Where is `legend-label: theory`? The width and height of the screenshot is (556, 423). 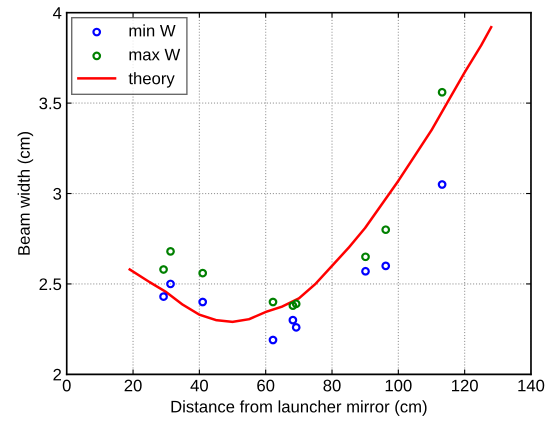
legend-label: theory is located at coordinates (151, 80).